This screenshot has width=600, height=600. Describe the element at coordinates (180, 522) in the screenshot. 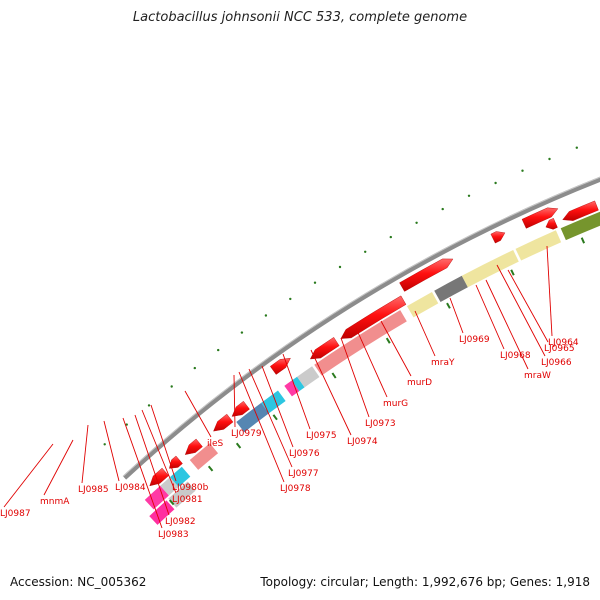

I see `gene-label: LJ0982` at that location.